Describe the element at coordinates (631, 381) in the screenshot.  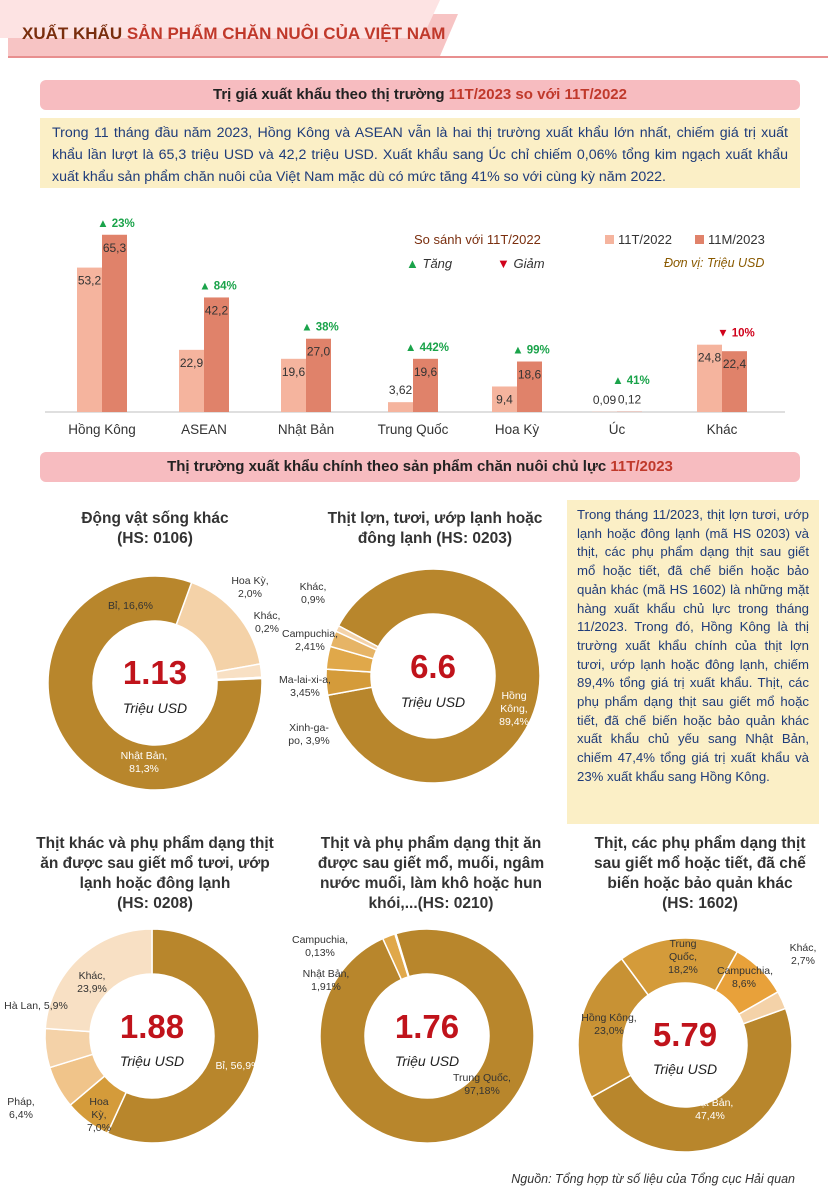
I see `change-label: ▲ 41%` at that location.